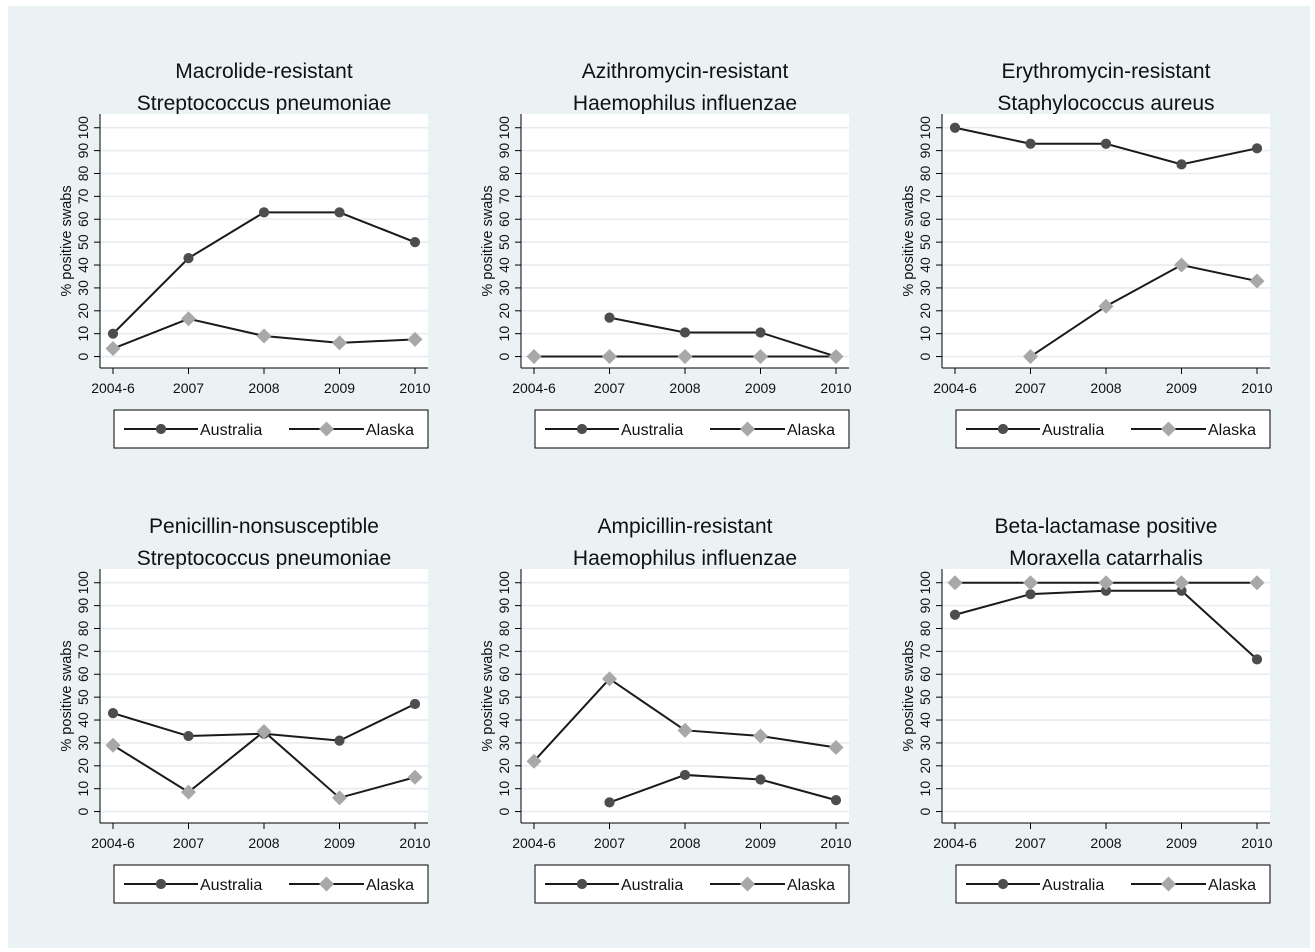 The height and width of the screenshot is (952, 1315). I want to click on chart-title-line-2: Moraxella catarrhalis, so click(1106, 558).